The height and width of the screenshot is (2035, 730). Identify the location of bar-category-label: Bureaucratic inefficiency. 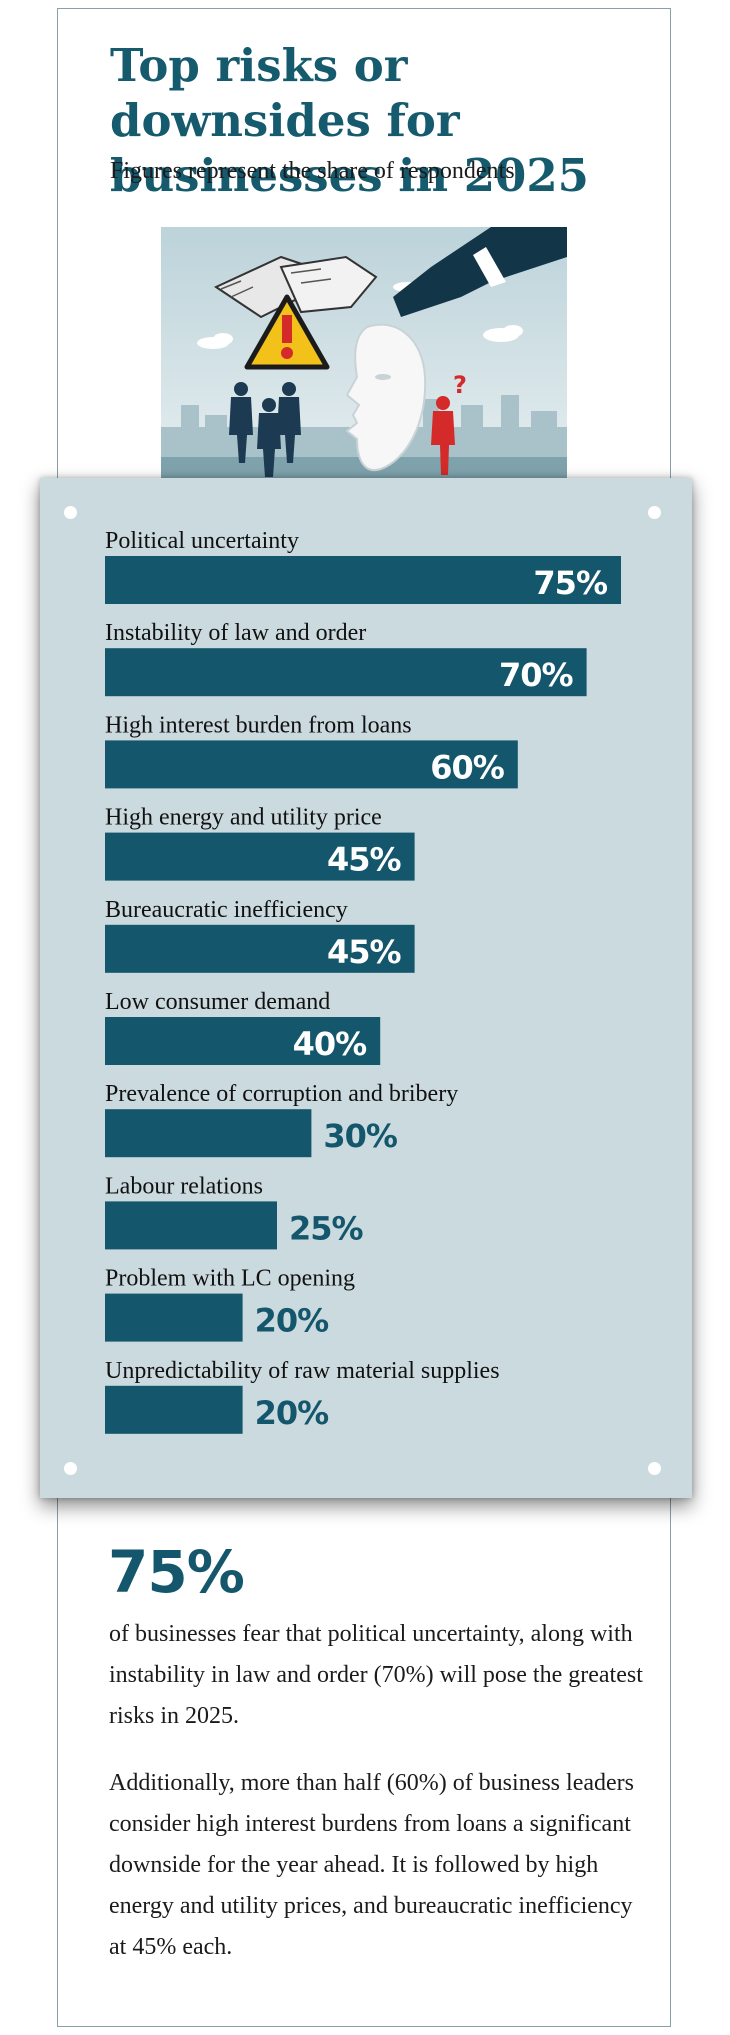
(226, 910).